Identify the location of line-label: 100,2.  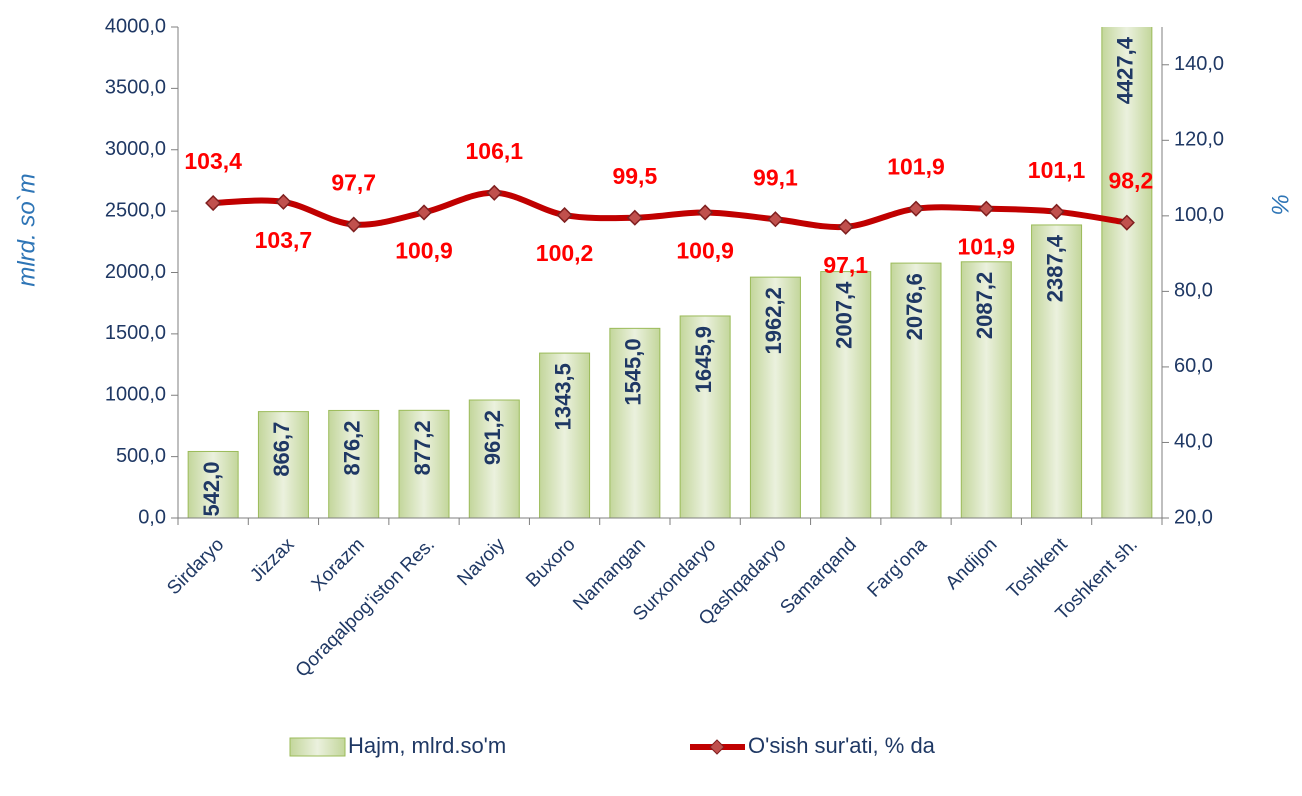
(565, 253).